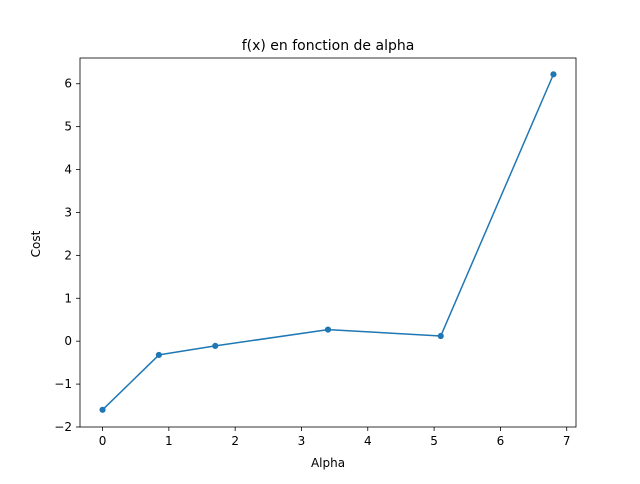  What do you see at coordinates (68, 298) in the screenshot?
I see `y-tick-label: 1` at bounding box center [68, 298].